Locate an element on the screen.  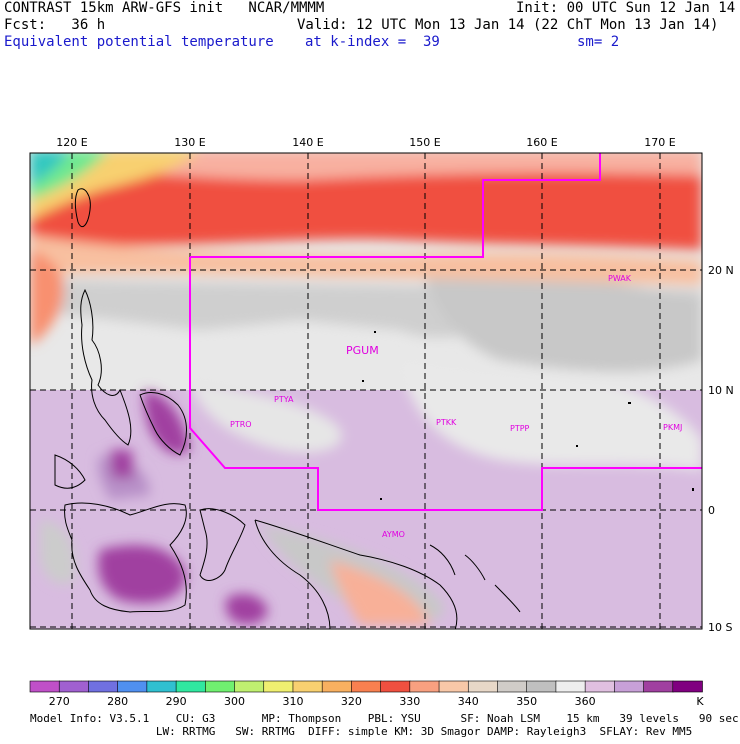
lon-label-170: 170 E is located at coordinates (659, 142).